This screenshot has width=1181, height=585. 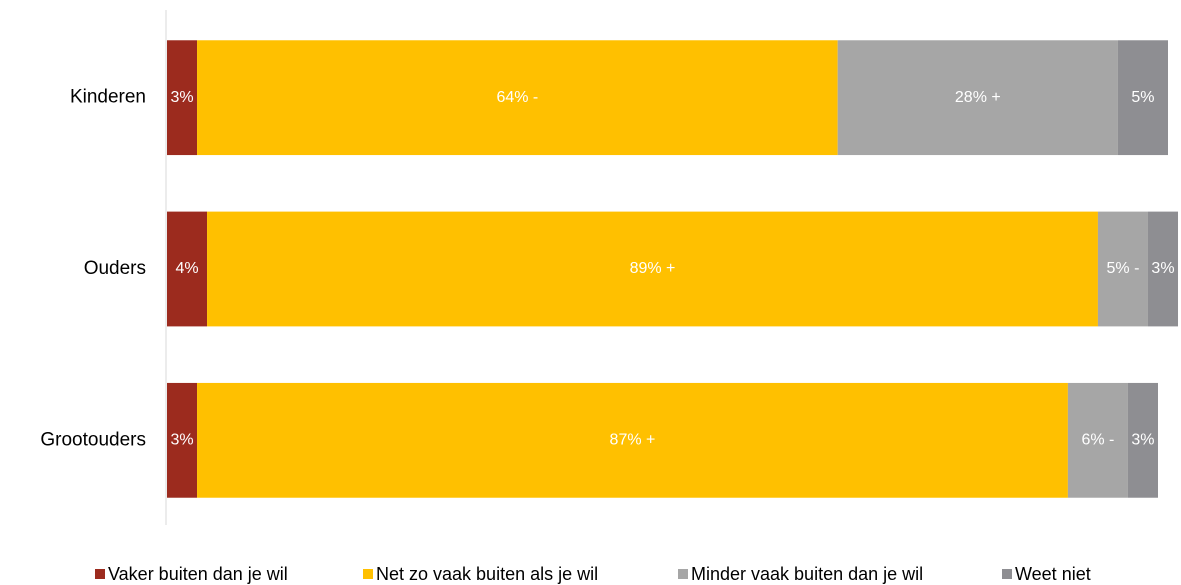 What do you see at coordinates (807, 574) in the screenshot?
I see `legend-label: Minder vaak buiten dan je wil` at bounding box center [807, 574].